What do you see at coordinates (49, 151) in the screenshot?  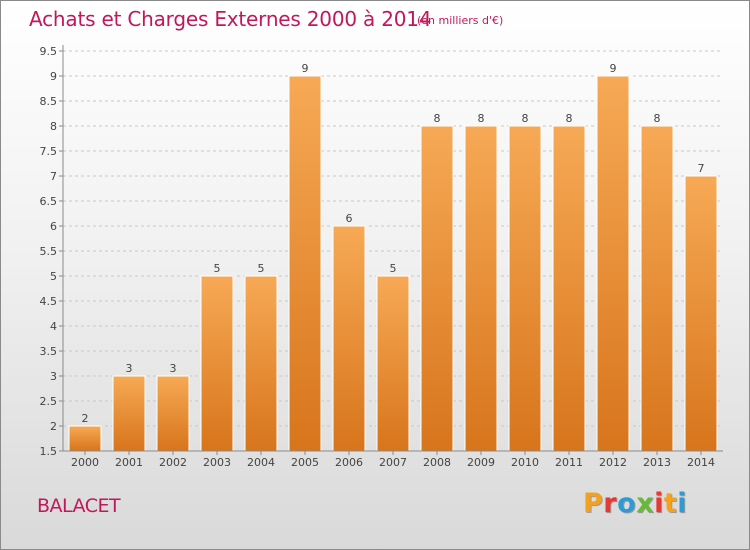 I see `y-tick-label: 7.5` at bounding box center [49, 151].